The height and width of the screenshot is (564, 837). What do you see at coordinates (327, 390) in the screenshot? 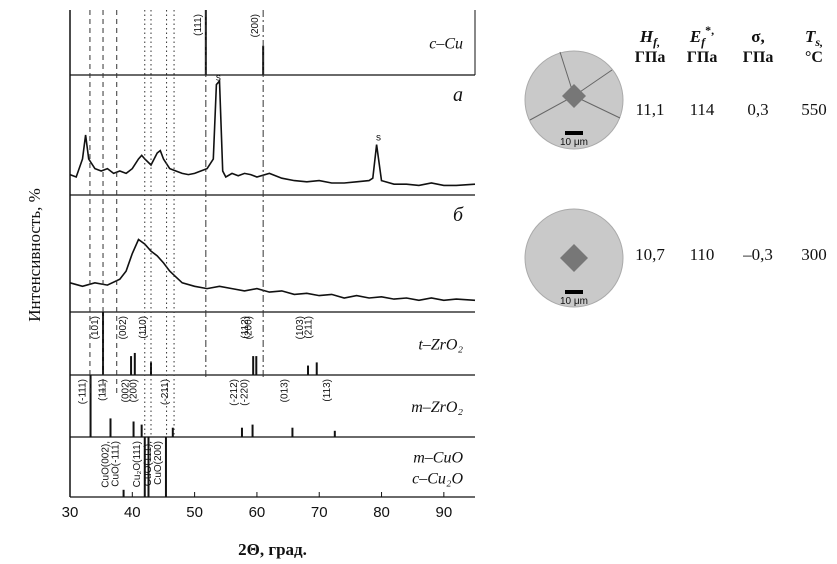
I see `peak-label: (113)` at bounding box center [327, 390].